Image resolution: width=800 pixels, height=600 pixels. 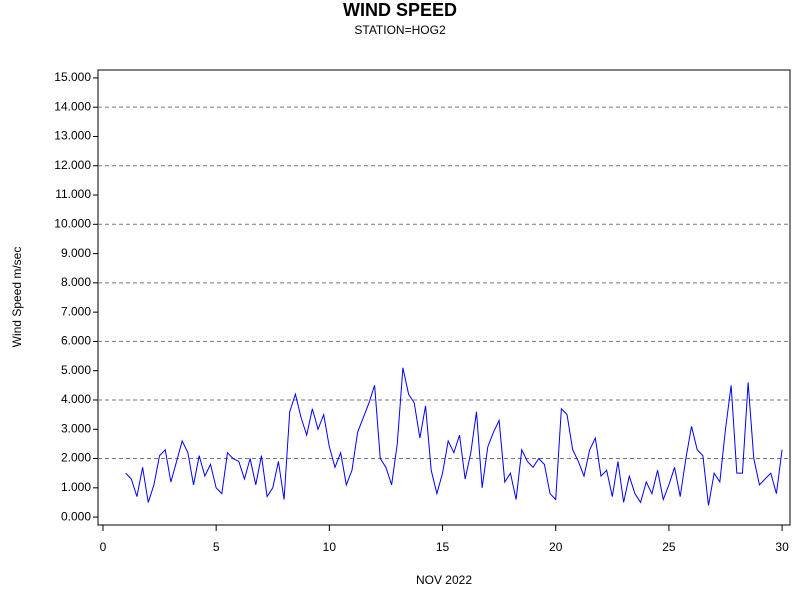 I want to click on y-tick-label: 1.000, so click(x=76, y=487).